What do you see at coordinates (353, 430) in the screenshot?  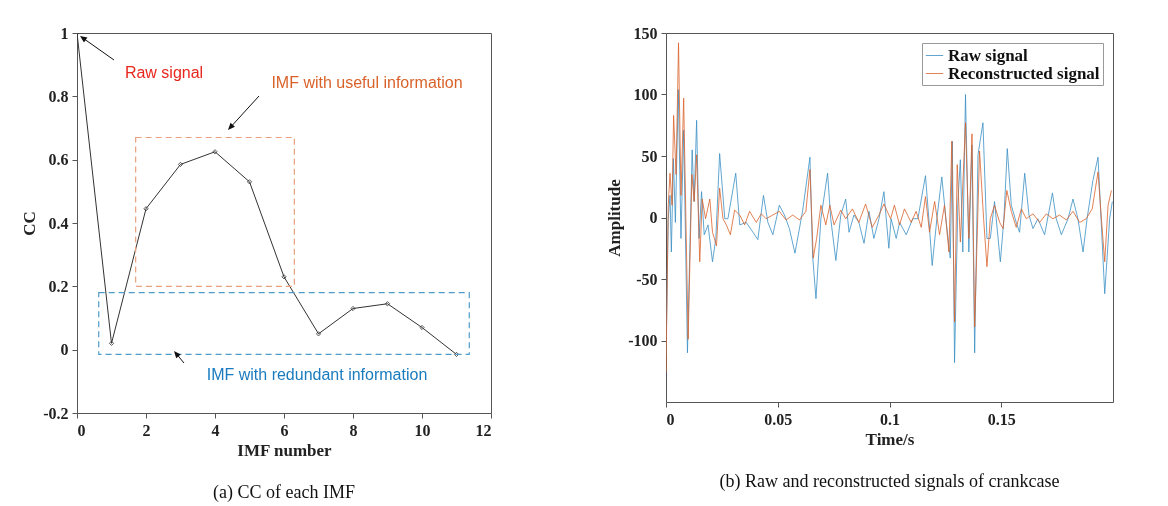 I see `x-tick-label: 8` at bounding box center [353, 430].